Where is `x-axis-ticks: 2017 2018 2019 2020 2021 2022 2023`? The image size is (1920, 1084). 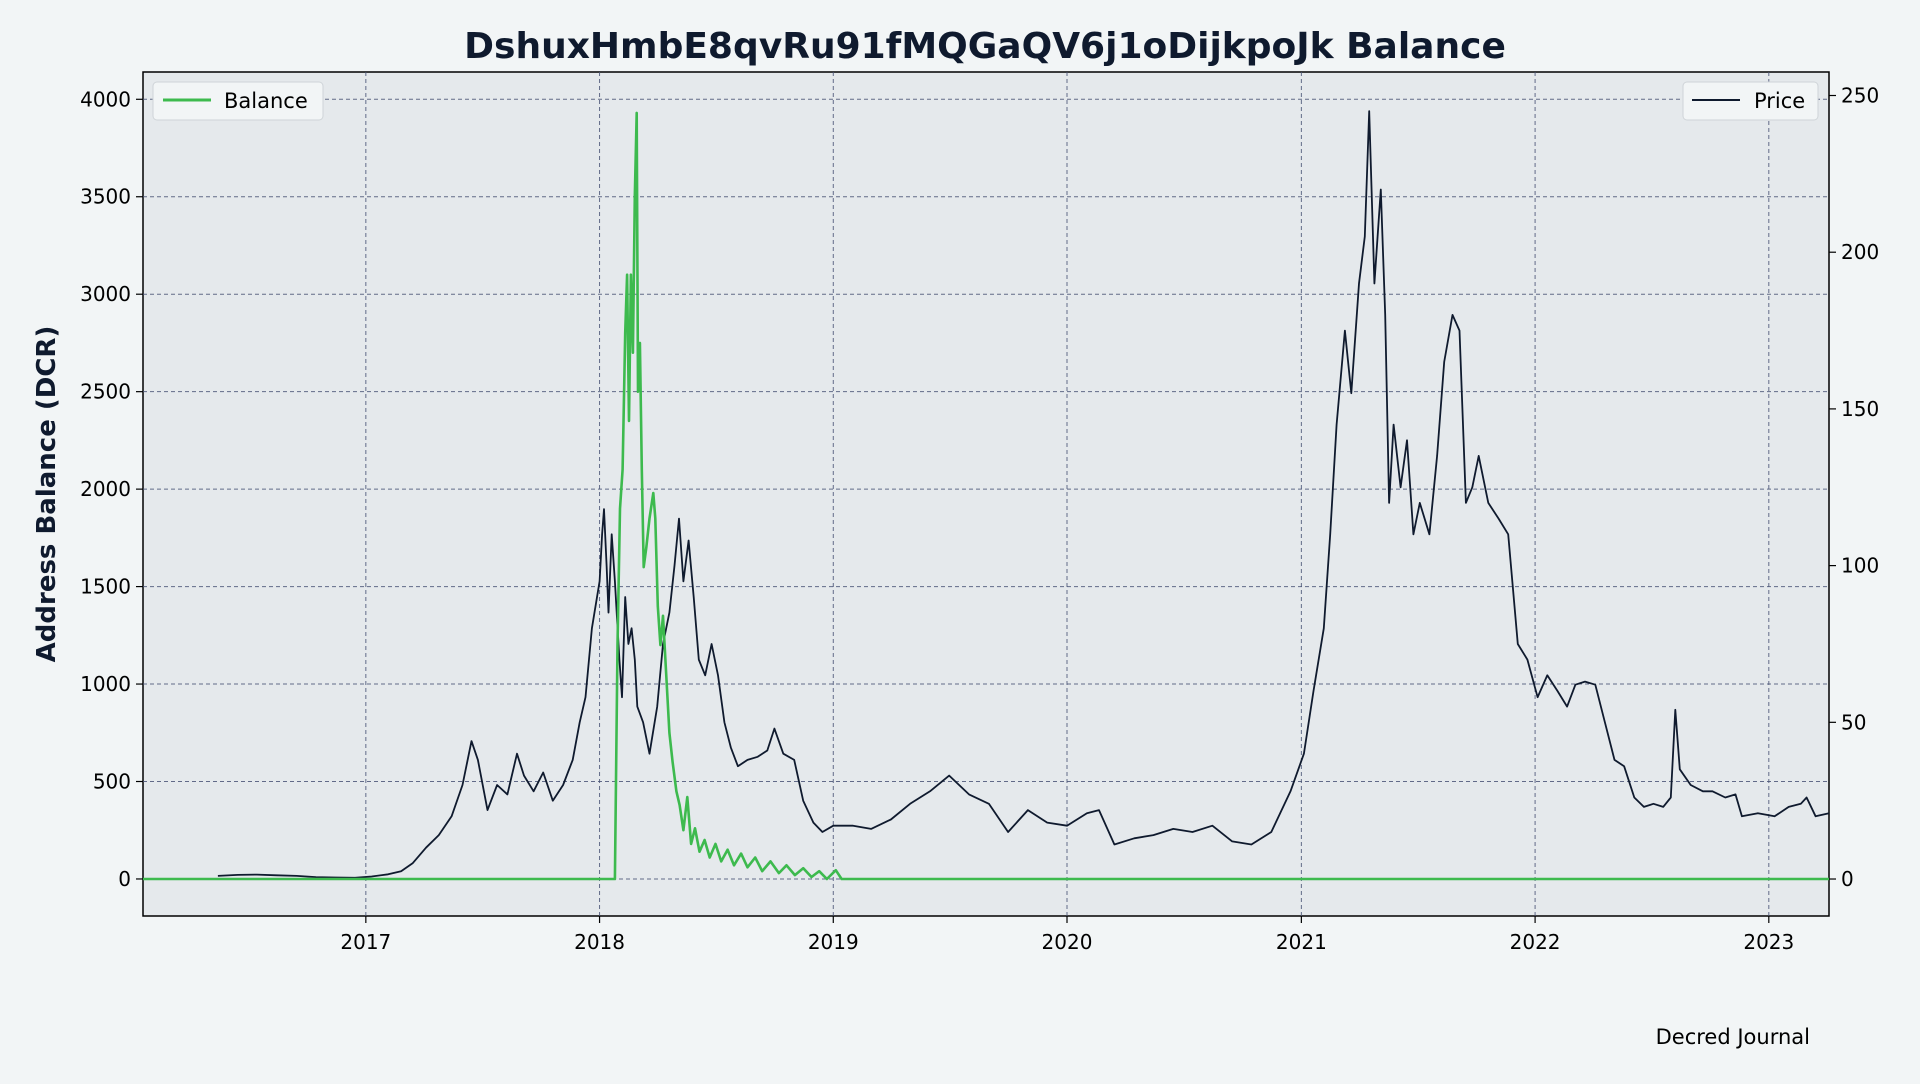 x-axis-ticks: 2017 2018 2019 2020 2021 2022 2023 is located at coordinates (1067, 935).